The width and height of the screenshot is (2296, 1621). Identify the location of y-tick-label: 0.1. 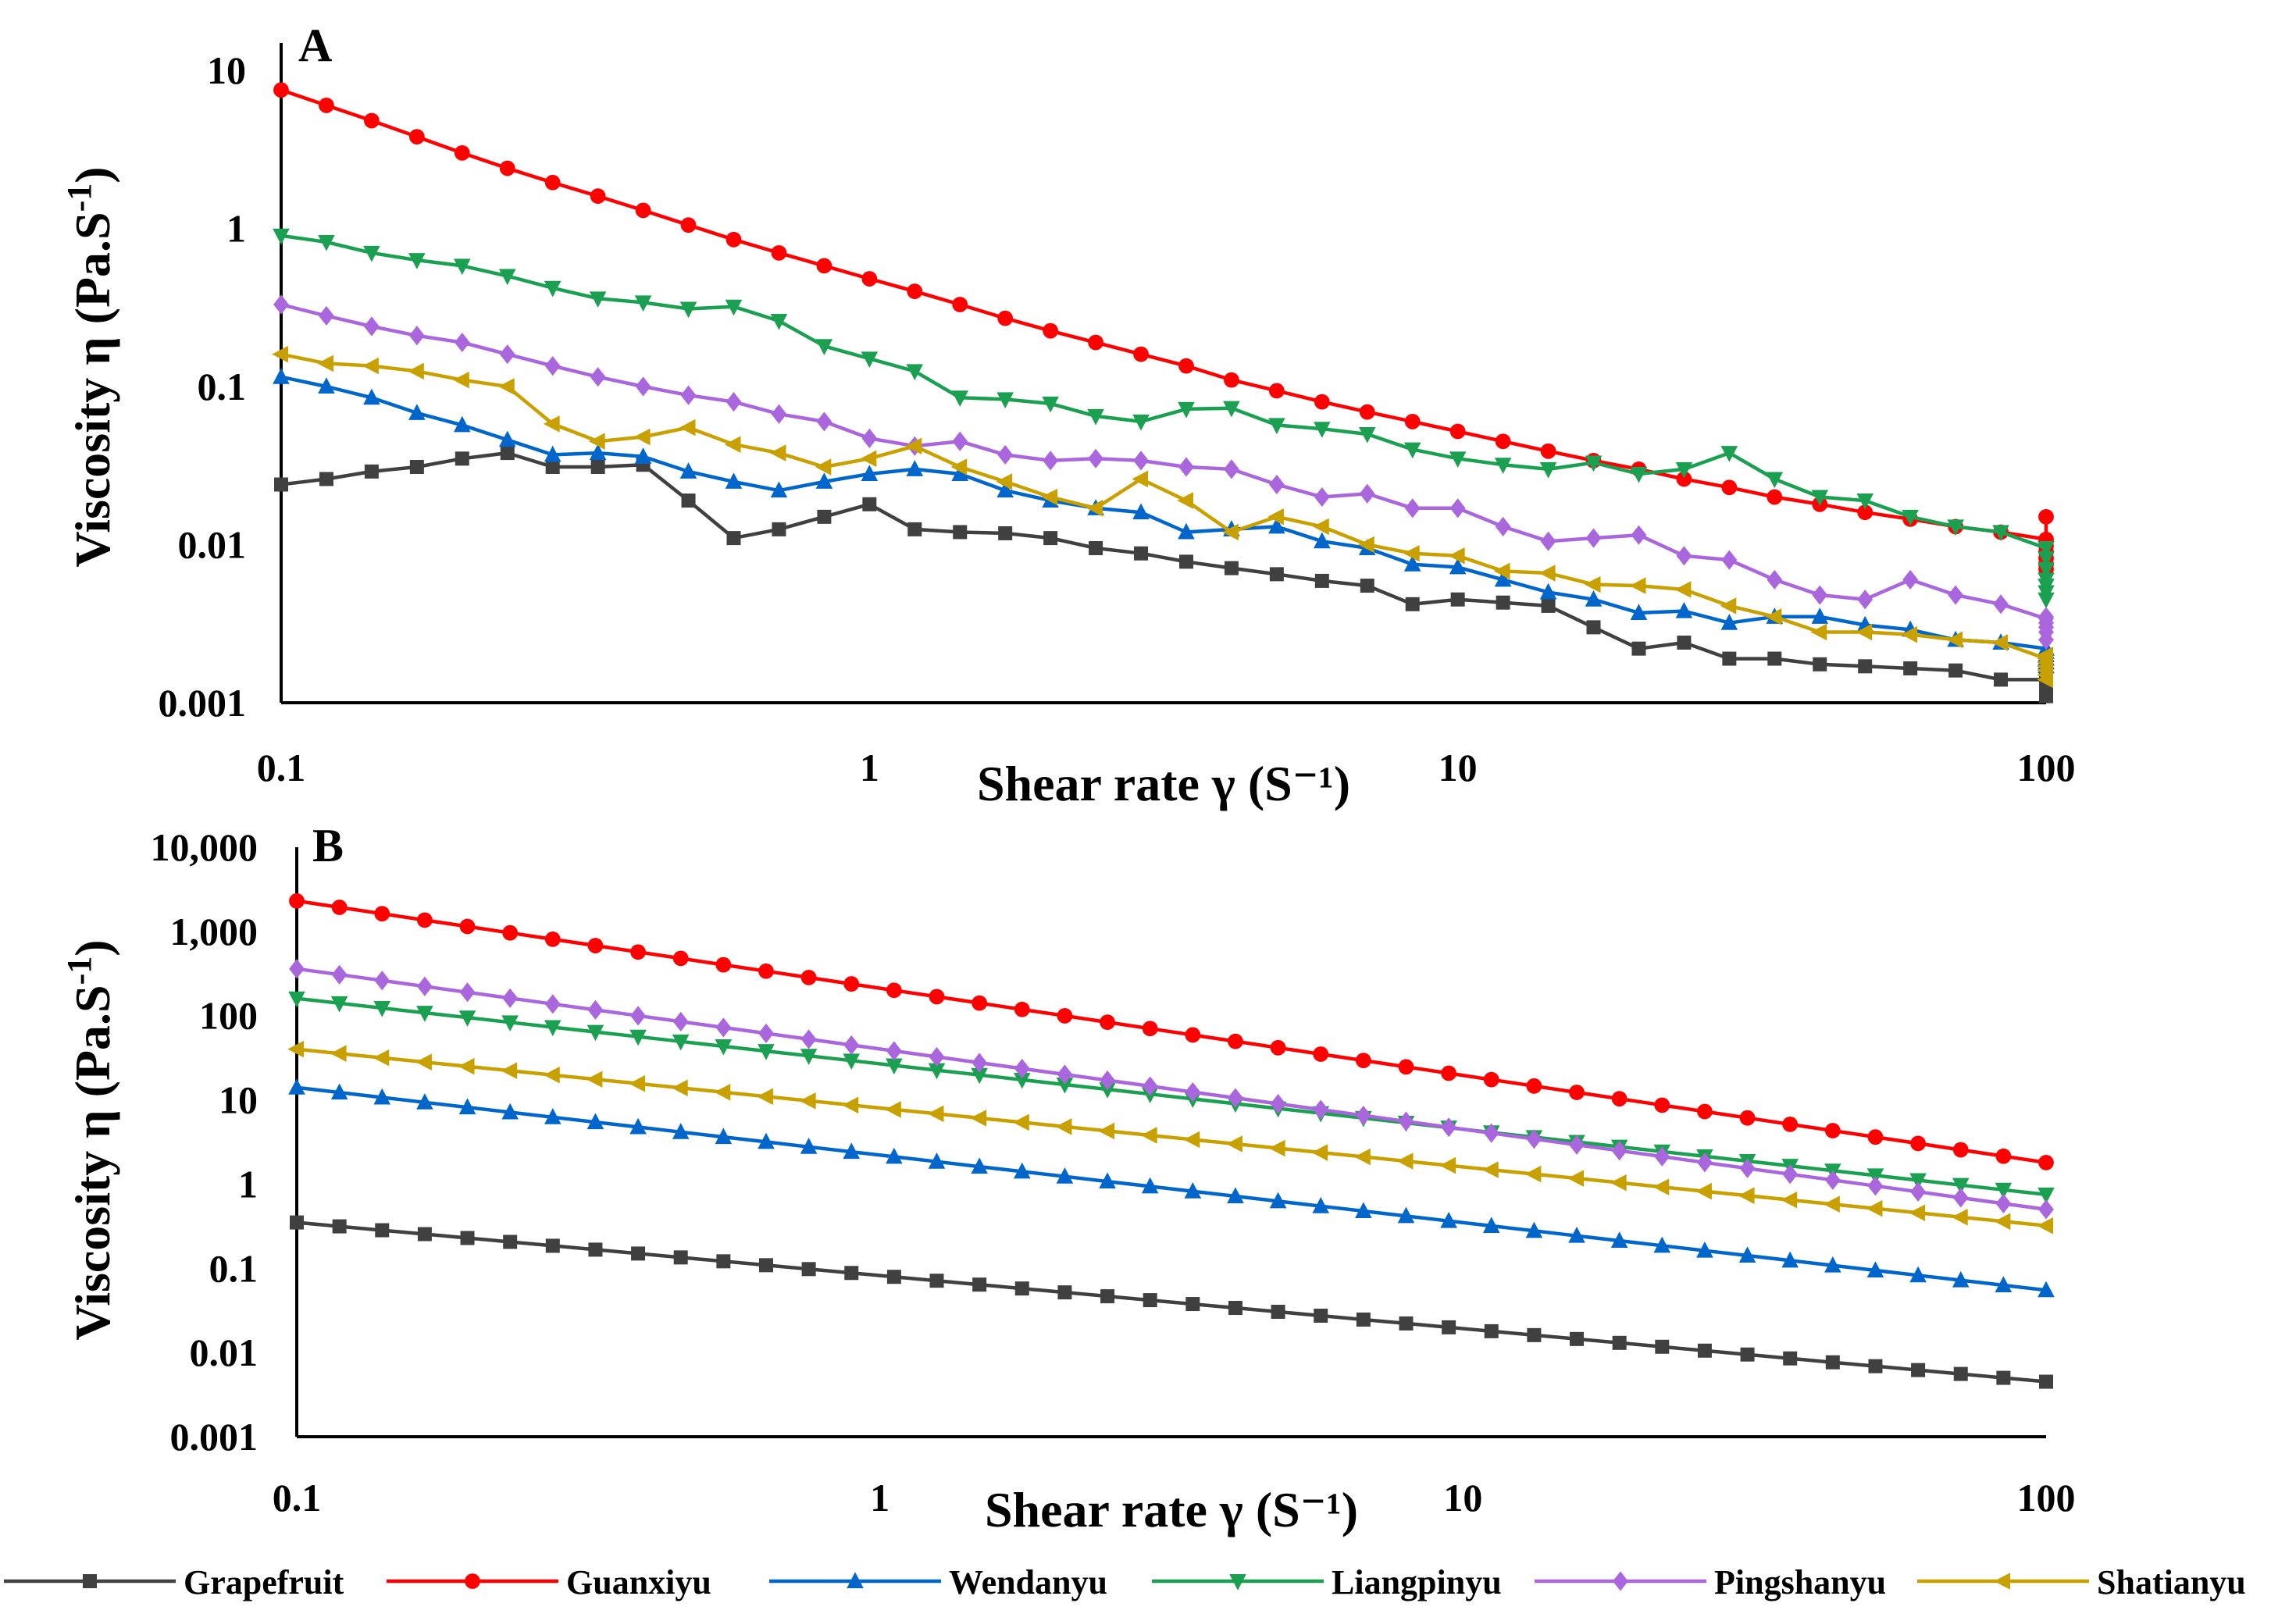
(233, 1268).